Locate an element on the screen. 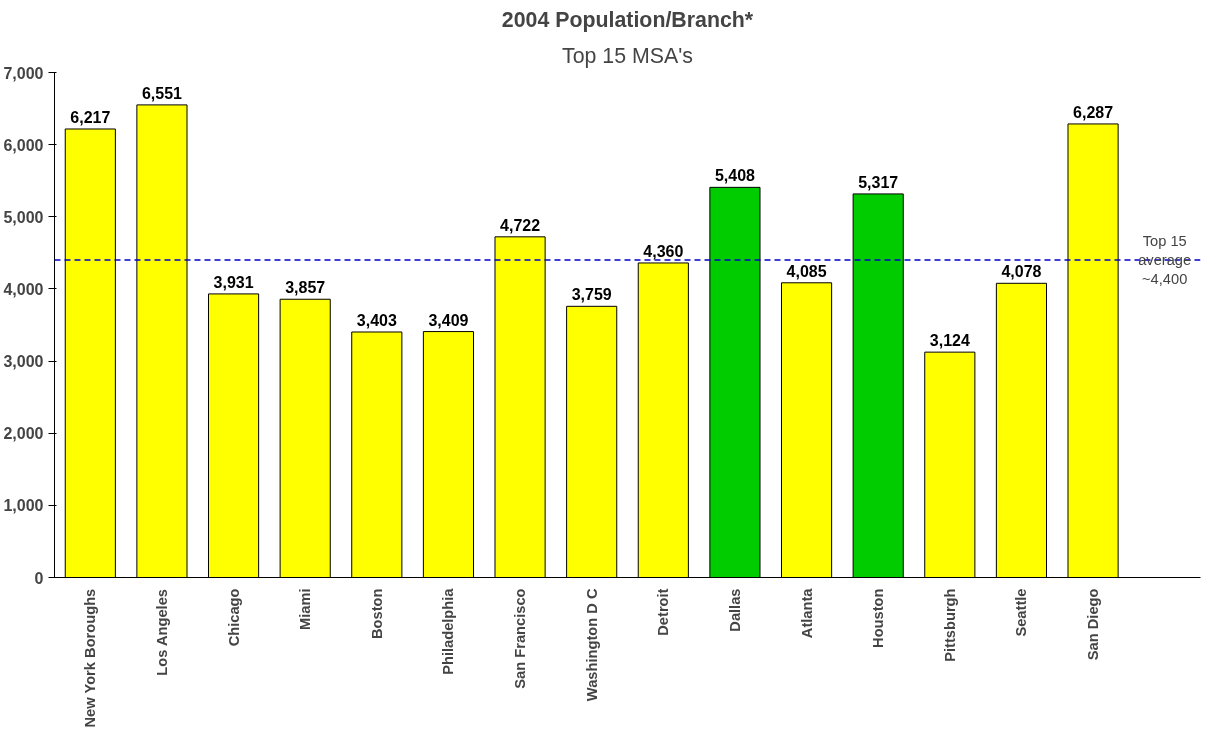  data-label: 3,857 is located at coordinates (305, 288).